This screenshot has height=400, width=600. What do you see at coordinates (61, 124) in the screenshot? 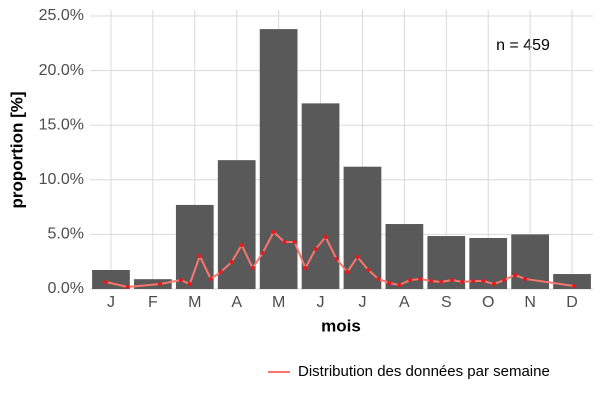
I see `y-tick-label: 15.0%` at bounding box center [61, 124].